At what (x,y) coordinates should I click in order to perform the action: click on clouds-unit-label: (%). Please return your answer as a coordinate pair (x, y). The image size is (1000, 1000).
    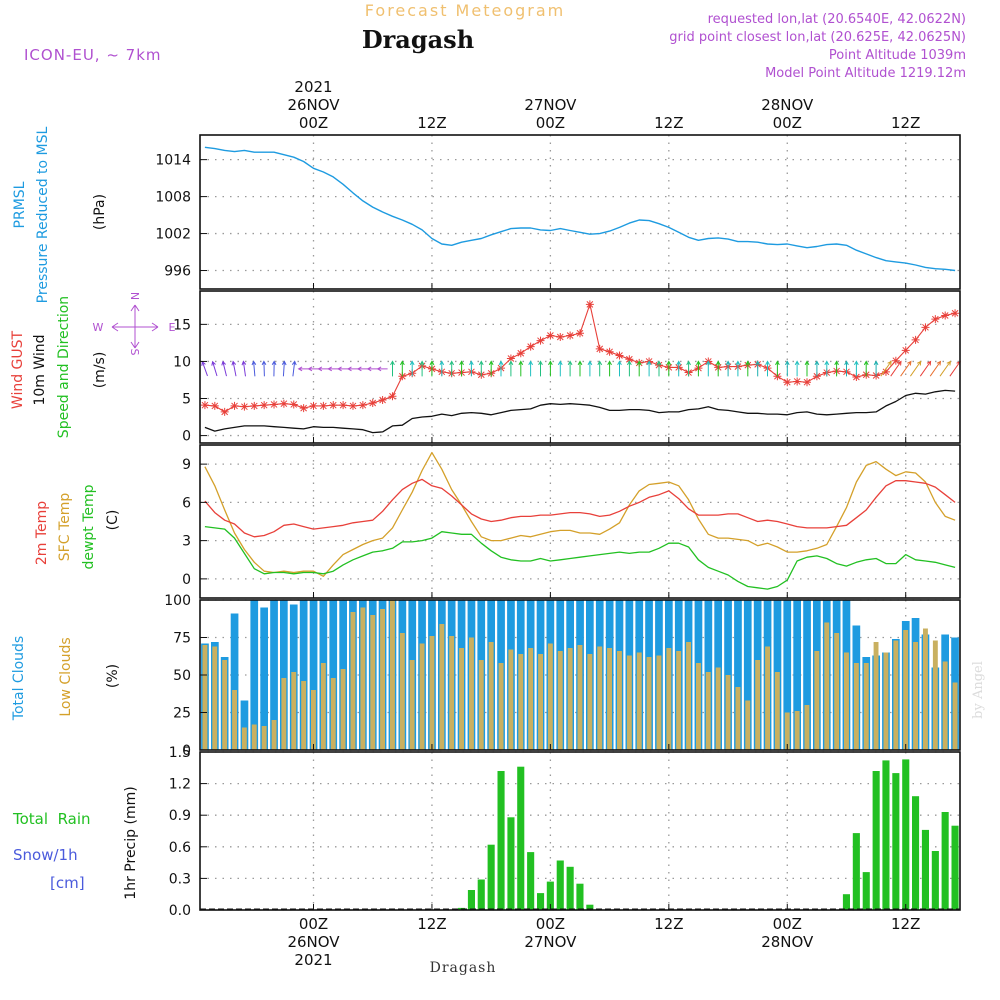
    Looking at the image, I should click on (113, 676).